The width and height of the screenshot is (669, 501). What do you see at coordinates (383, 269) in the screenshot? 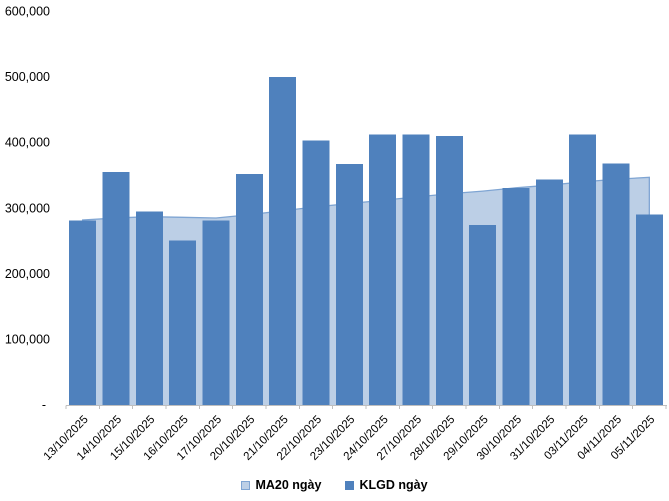
I see `volume-bar-24/10/2025` at bounding box center [383, 269].